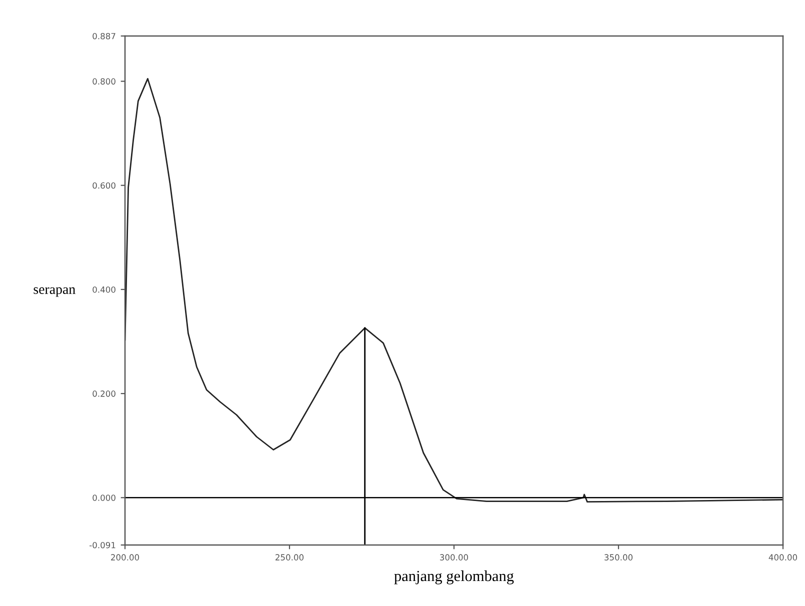 Image resolution: width=805 pixels, height=606 pixels. What do you see at coordinates (103, 545) in the screenshot?
I see `y-tick-label: -0.091` at bounding box center [103, 545].